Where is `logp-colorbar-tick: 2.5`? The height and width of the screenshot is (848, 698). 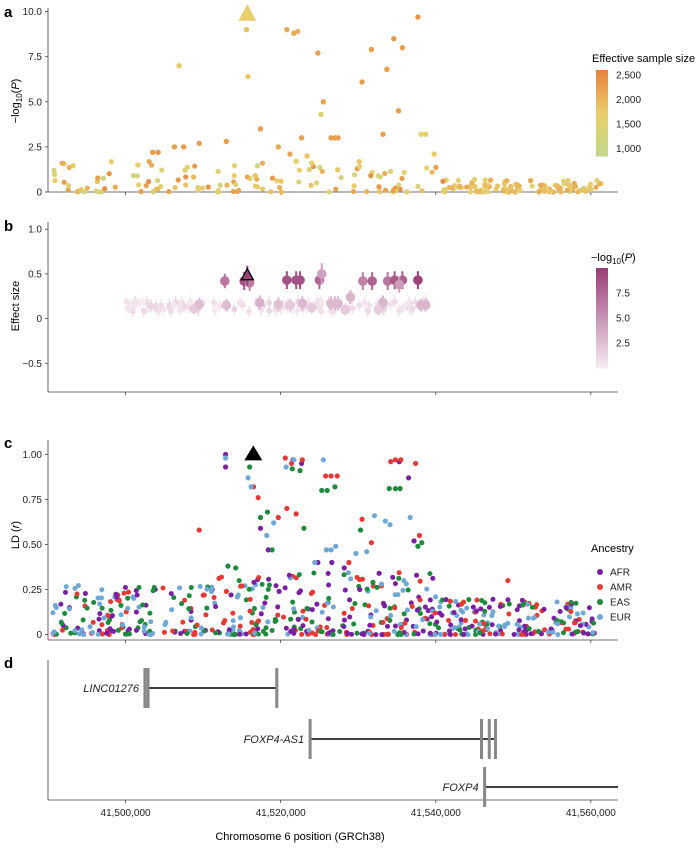
logp-colorbar-tick: 2.5 is located at coordinates (623, 344).